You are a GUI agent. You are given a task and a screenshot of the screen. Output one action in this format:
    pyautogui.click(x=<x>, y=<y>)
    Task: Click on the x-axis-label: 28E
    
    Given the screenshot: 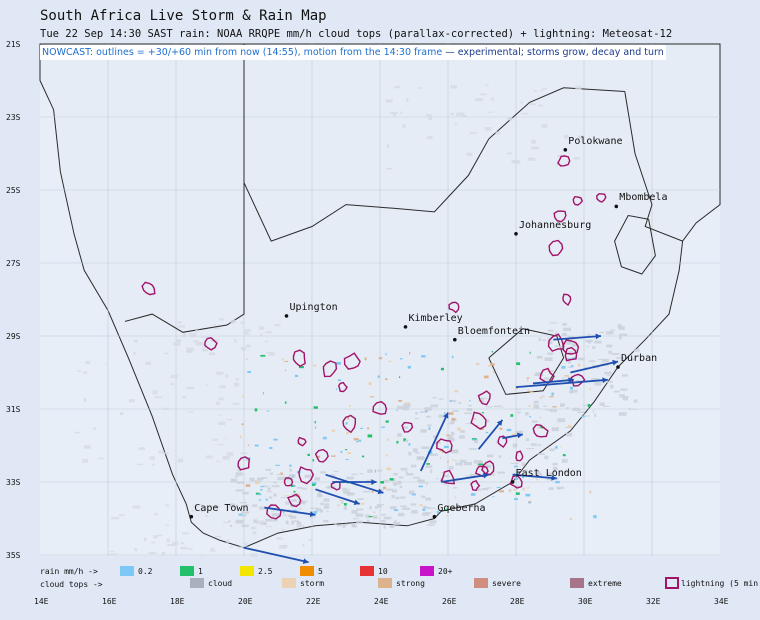 What is the action you would take?
    pyautogui.click(x=517, y=601)
    